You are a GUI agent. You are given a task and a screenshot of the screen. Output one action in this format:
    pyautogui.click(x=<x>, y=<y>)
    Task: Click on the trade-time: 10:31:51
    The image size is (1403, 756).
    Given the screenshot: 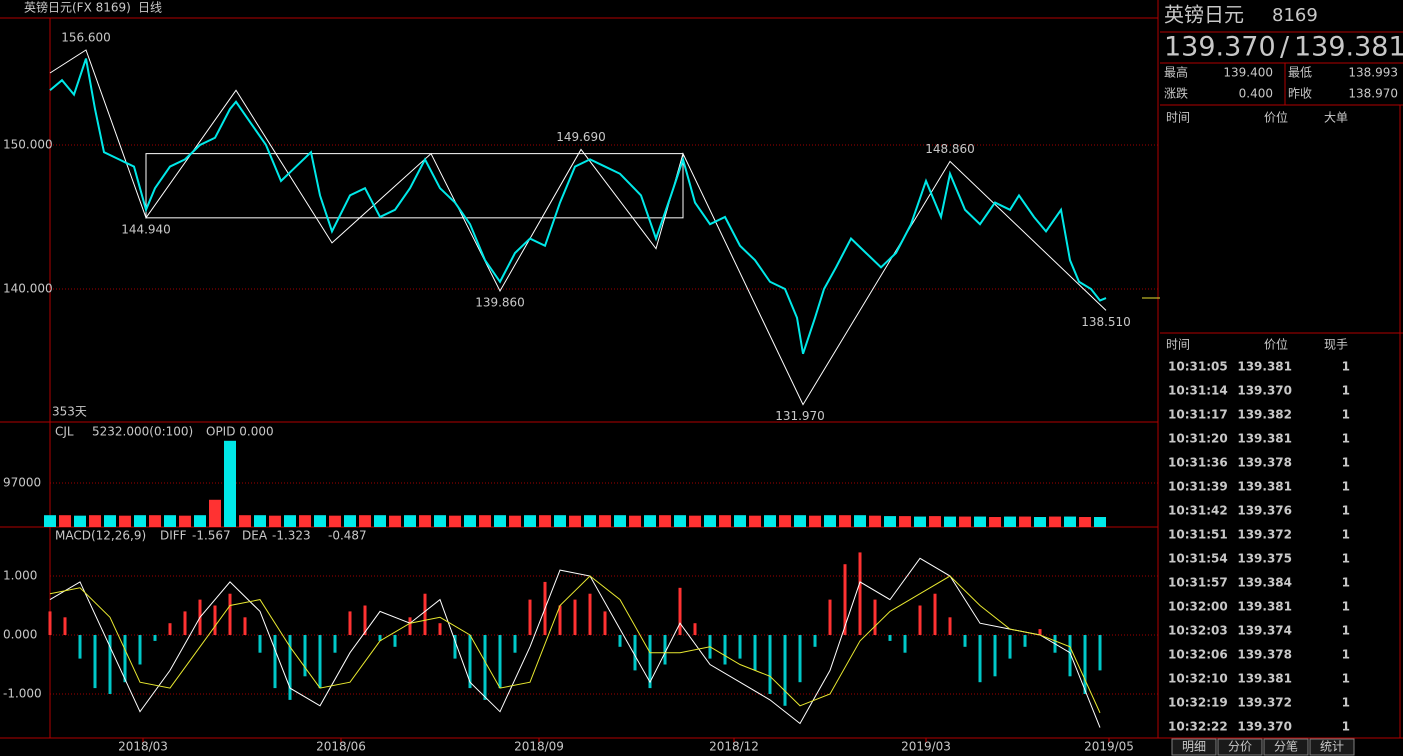 What is the action you would take?
    pyautogui.click(x=1198, y=535)
    